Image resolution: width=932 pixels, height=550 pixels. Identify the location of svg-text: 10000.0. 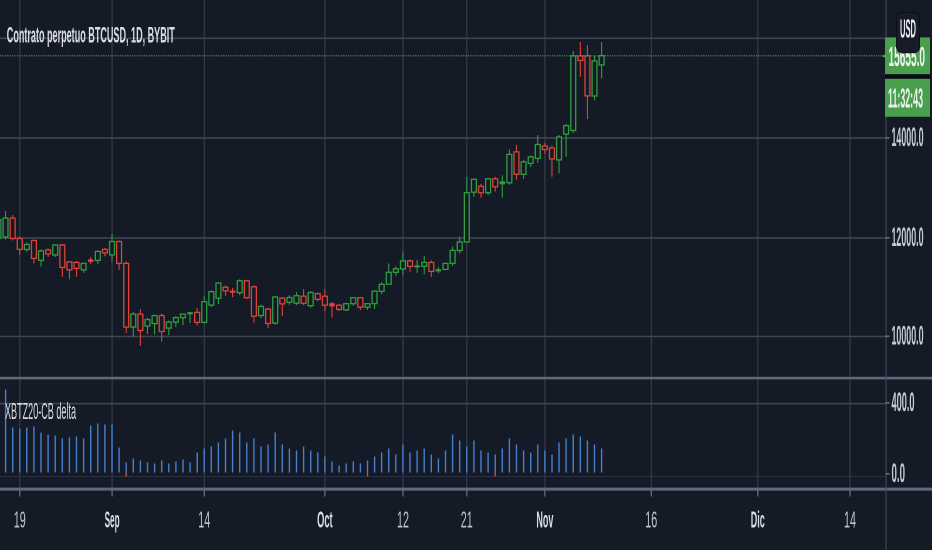
(908, 335).